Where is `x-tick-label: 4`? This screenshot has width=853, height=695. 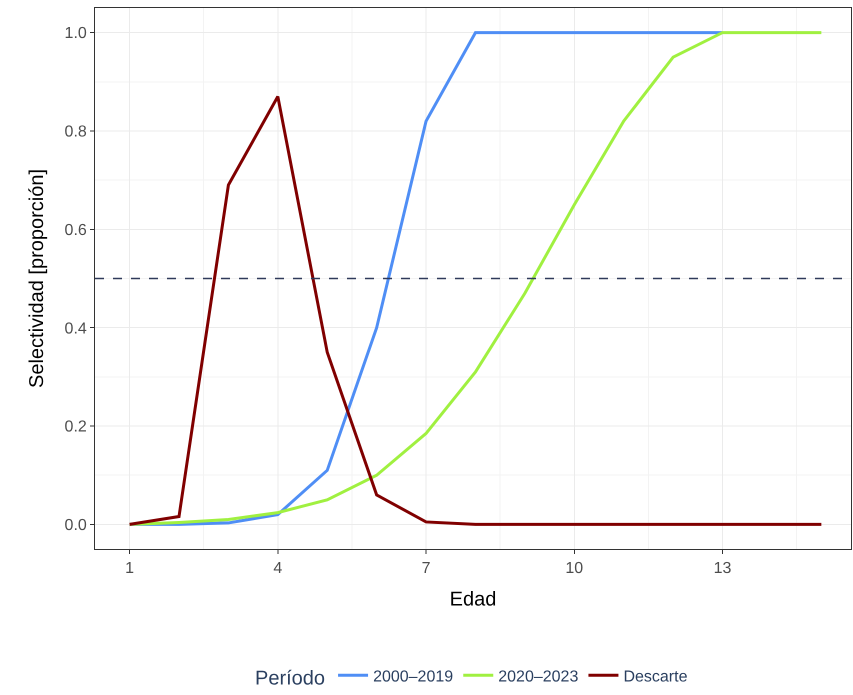
x-tick-label: 4 is located at coordinates (277, 569).